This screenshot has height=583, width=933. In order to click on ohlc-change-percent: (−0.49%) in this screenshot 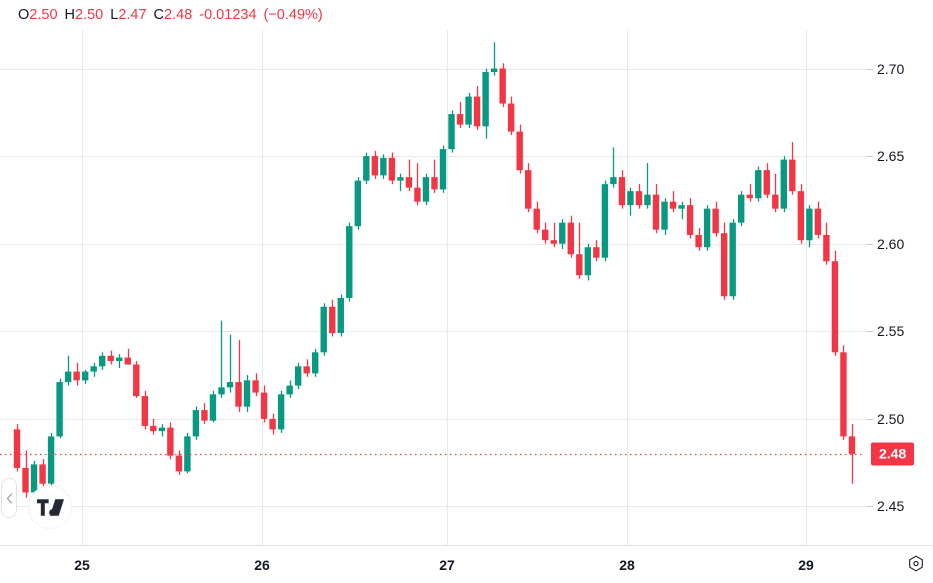, I will do `click(293, 15)`.